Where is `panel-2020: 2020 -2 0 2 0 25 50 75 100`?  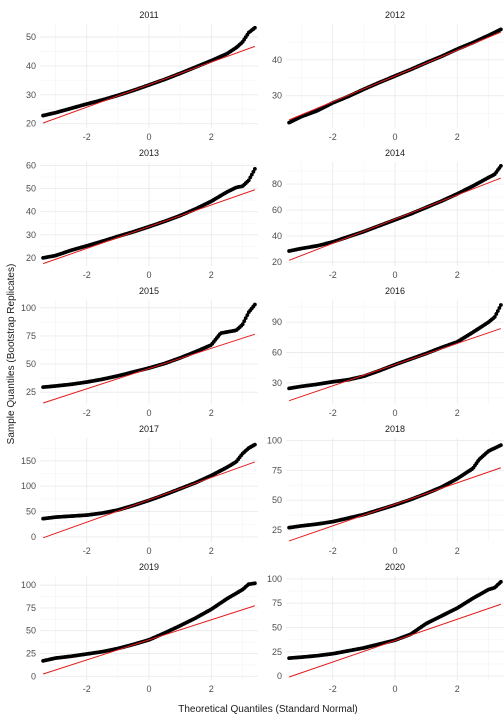
panel-2020: 2020 -2 0 2 0 25 50 75 100 is located at coordinates (385, 628).